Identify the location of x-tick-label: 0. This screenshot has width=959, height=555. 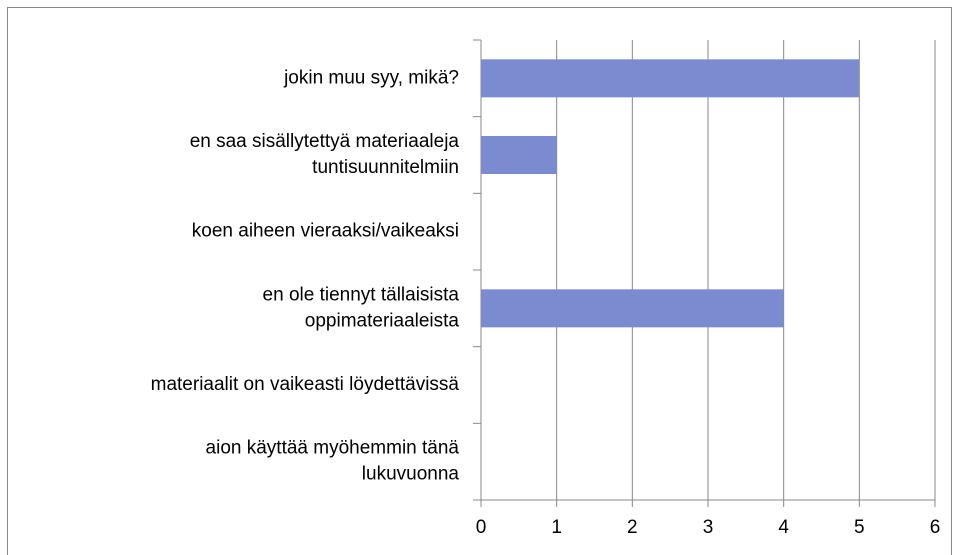
(481, 527).